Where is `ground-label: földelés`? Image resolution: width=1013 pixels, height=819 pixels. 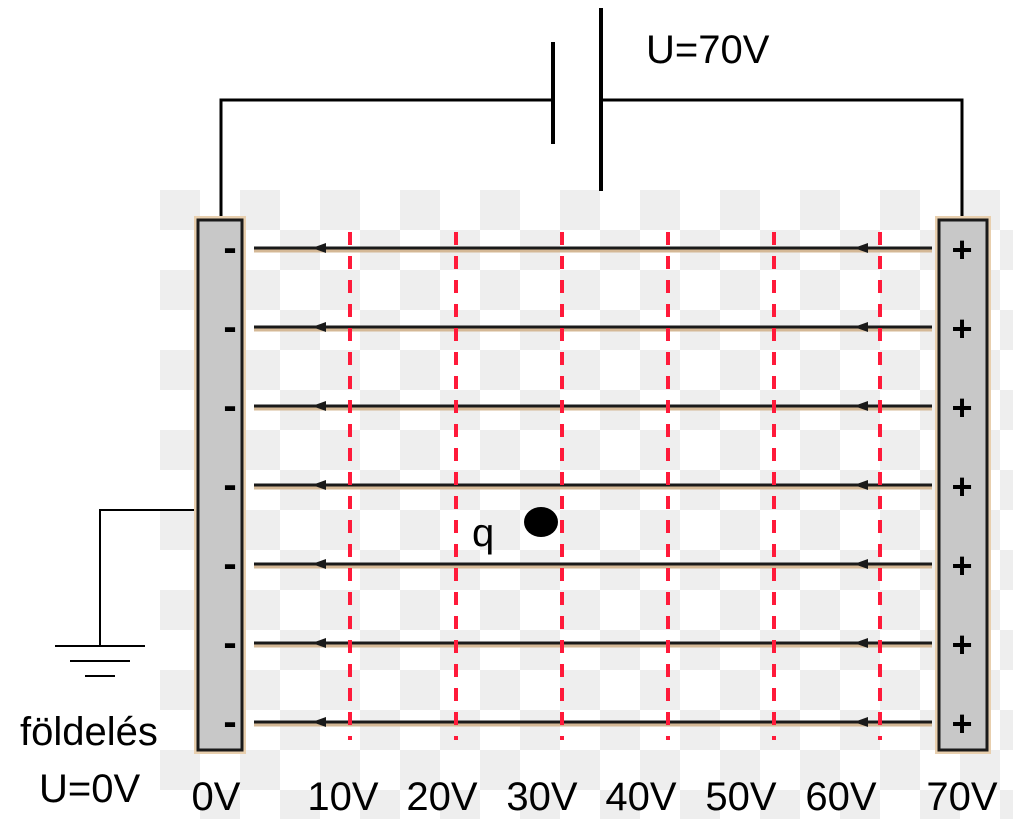 ground-label: földelés is located at coordinates (89, 732).